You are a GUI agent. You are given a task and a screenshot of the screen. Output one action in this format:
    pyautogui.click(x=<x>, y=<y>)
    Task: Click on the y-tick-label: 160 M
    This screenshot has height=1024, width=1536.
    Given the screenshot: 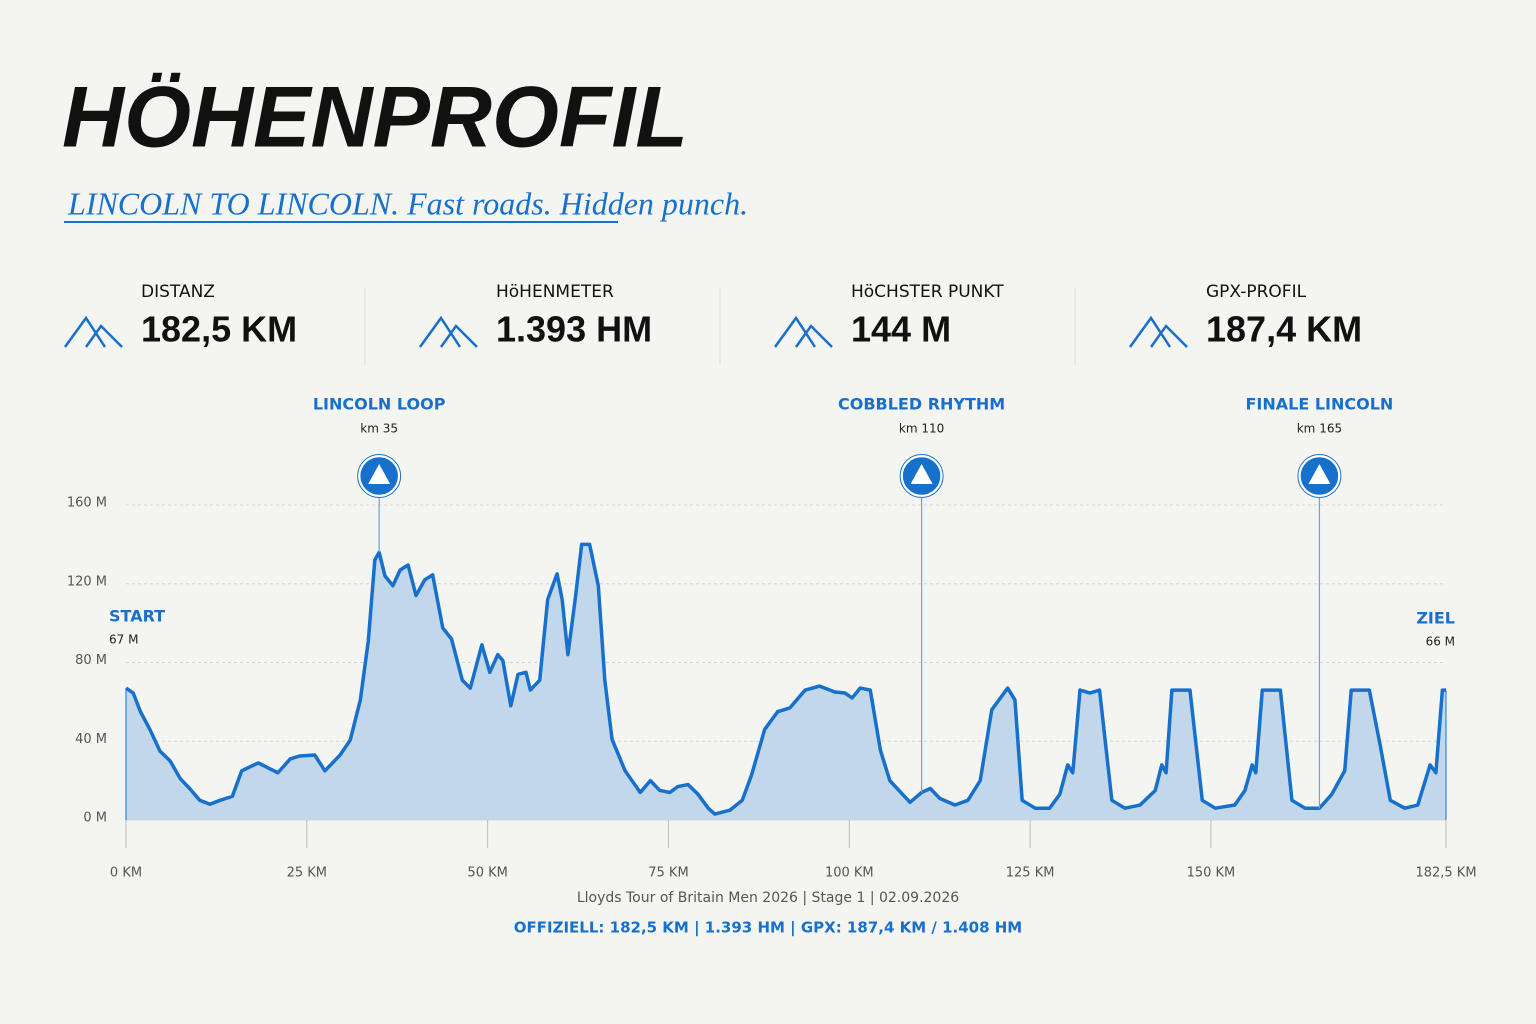 What is the action you would take?
    pyautogui.click(x=87, y=503)
    